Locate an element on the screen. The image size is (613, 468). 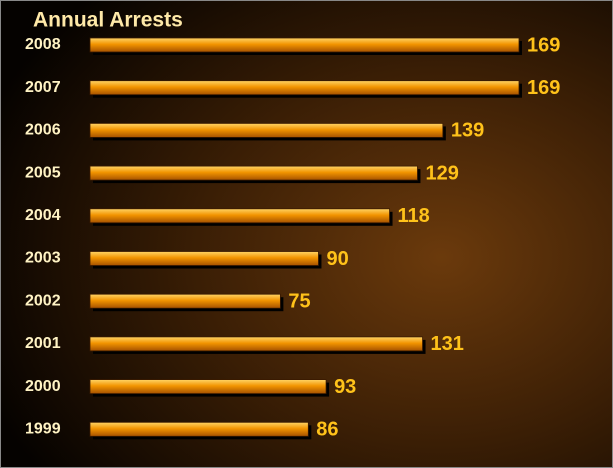
value-label: 118 is located at coordinates (414, 216).